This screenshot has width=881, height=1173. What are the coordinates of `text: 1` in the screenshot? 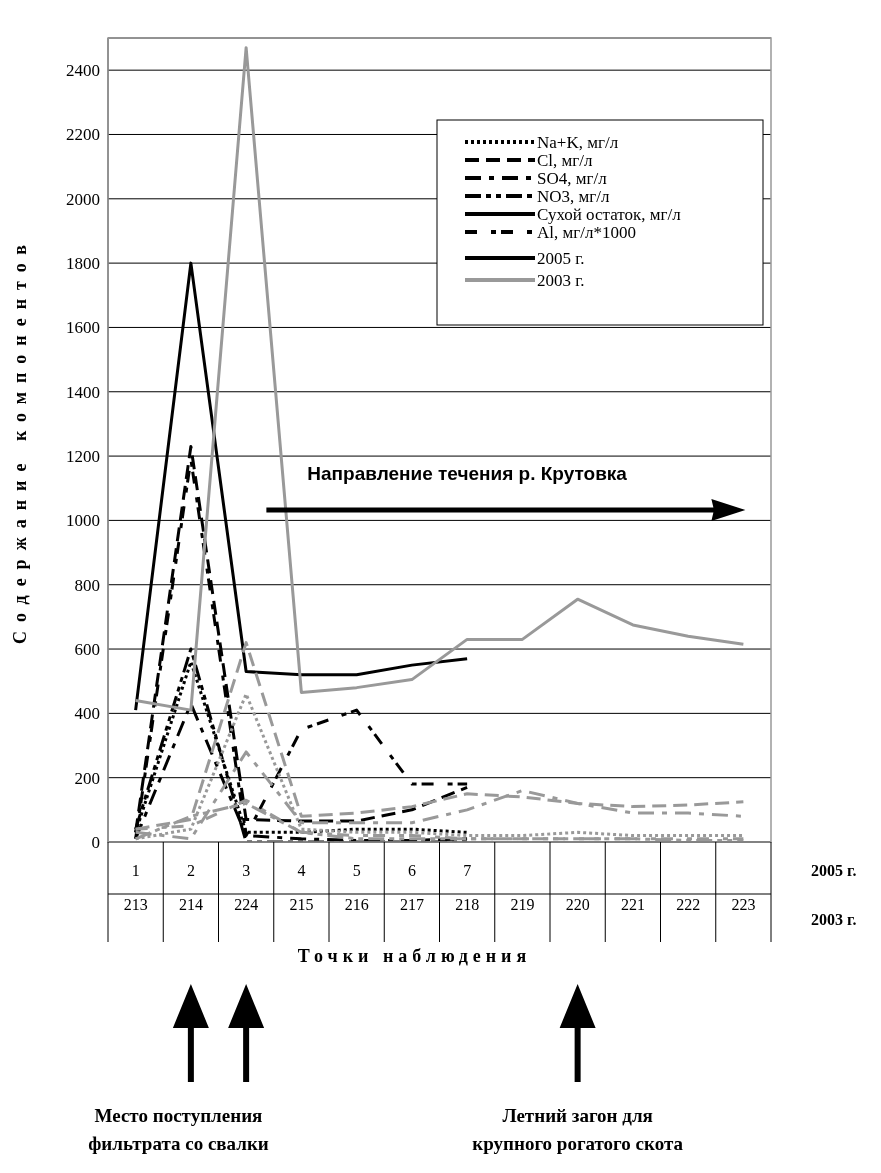 It's located at (135, 870).